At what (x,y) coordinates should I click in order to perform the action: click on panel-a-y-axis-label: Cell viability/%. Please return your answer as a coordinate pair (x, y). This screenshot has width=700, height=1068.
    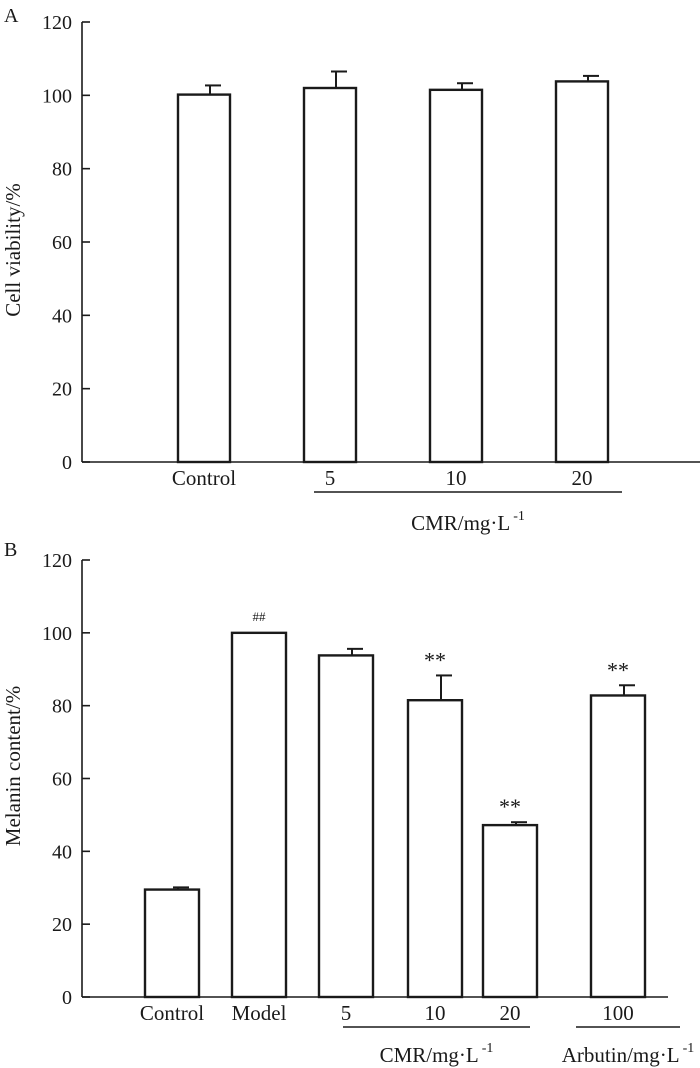
    Looking at the image, I should click on (13, 250).